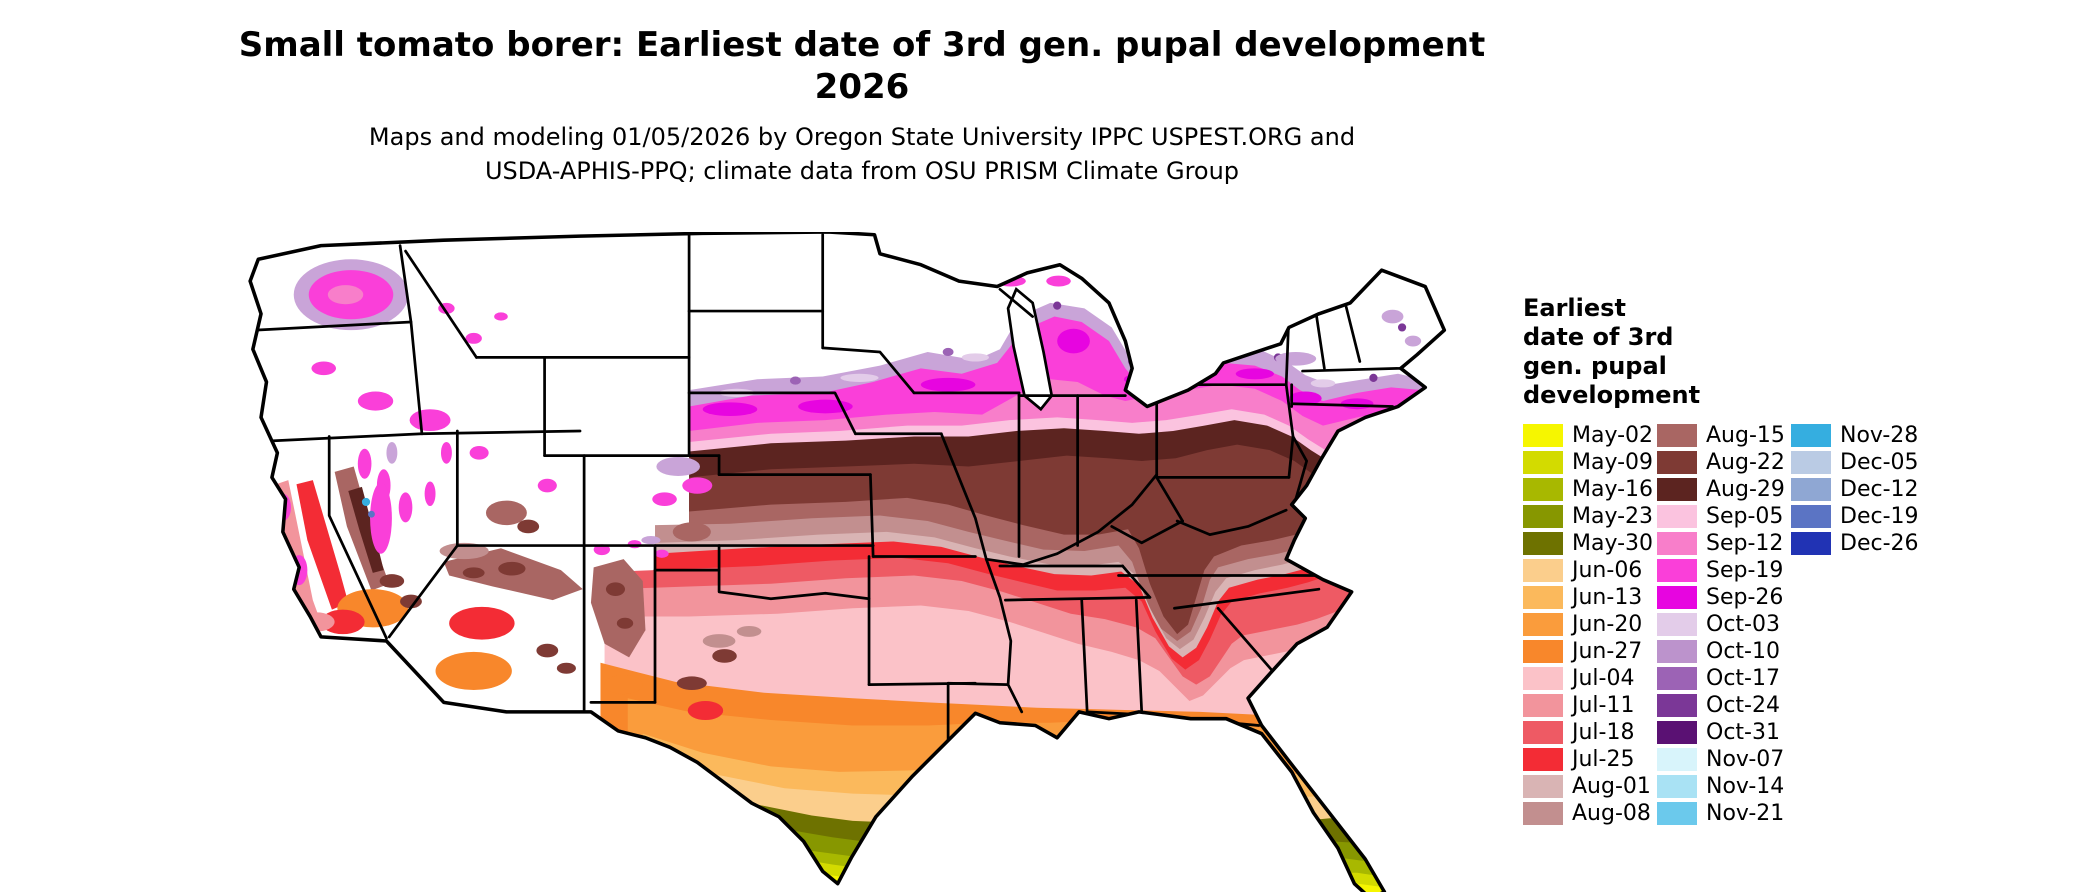 The height and width of the screenshot is (892, 2100). I want to click on legend-title-line: Earliest, so click(1574, 308).